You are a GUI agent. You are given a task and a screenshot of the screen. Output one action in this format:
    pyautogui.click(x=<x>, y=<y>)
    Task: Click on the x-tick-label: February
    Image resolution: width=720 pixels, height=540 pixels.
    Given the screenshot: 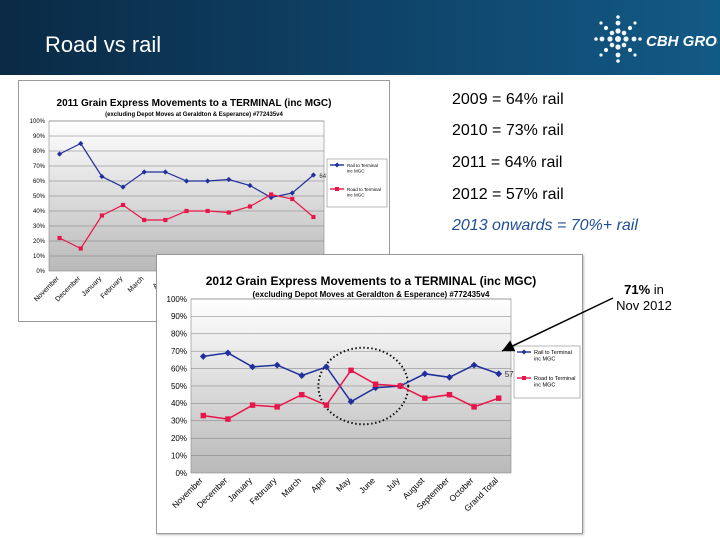 What is the action you would take?
    pyautogui.click(x=112, y=287)
    